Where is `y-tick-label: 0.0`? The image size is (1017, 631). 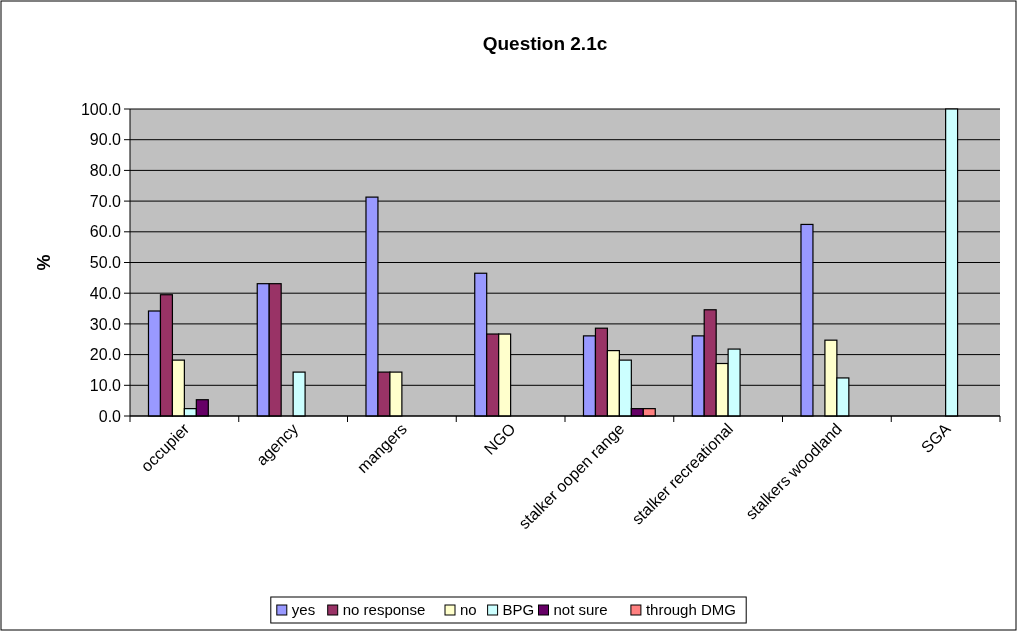 y-tick-label: 0.0 is located at coordinates (110, 416).